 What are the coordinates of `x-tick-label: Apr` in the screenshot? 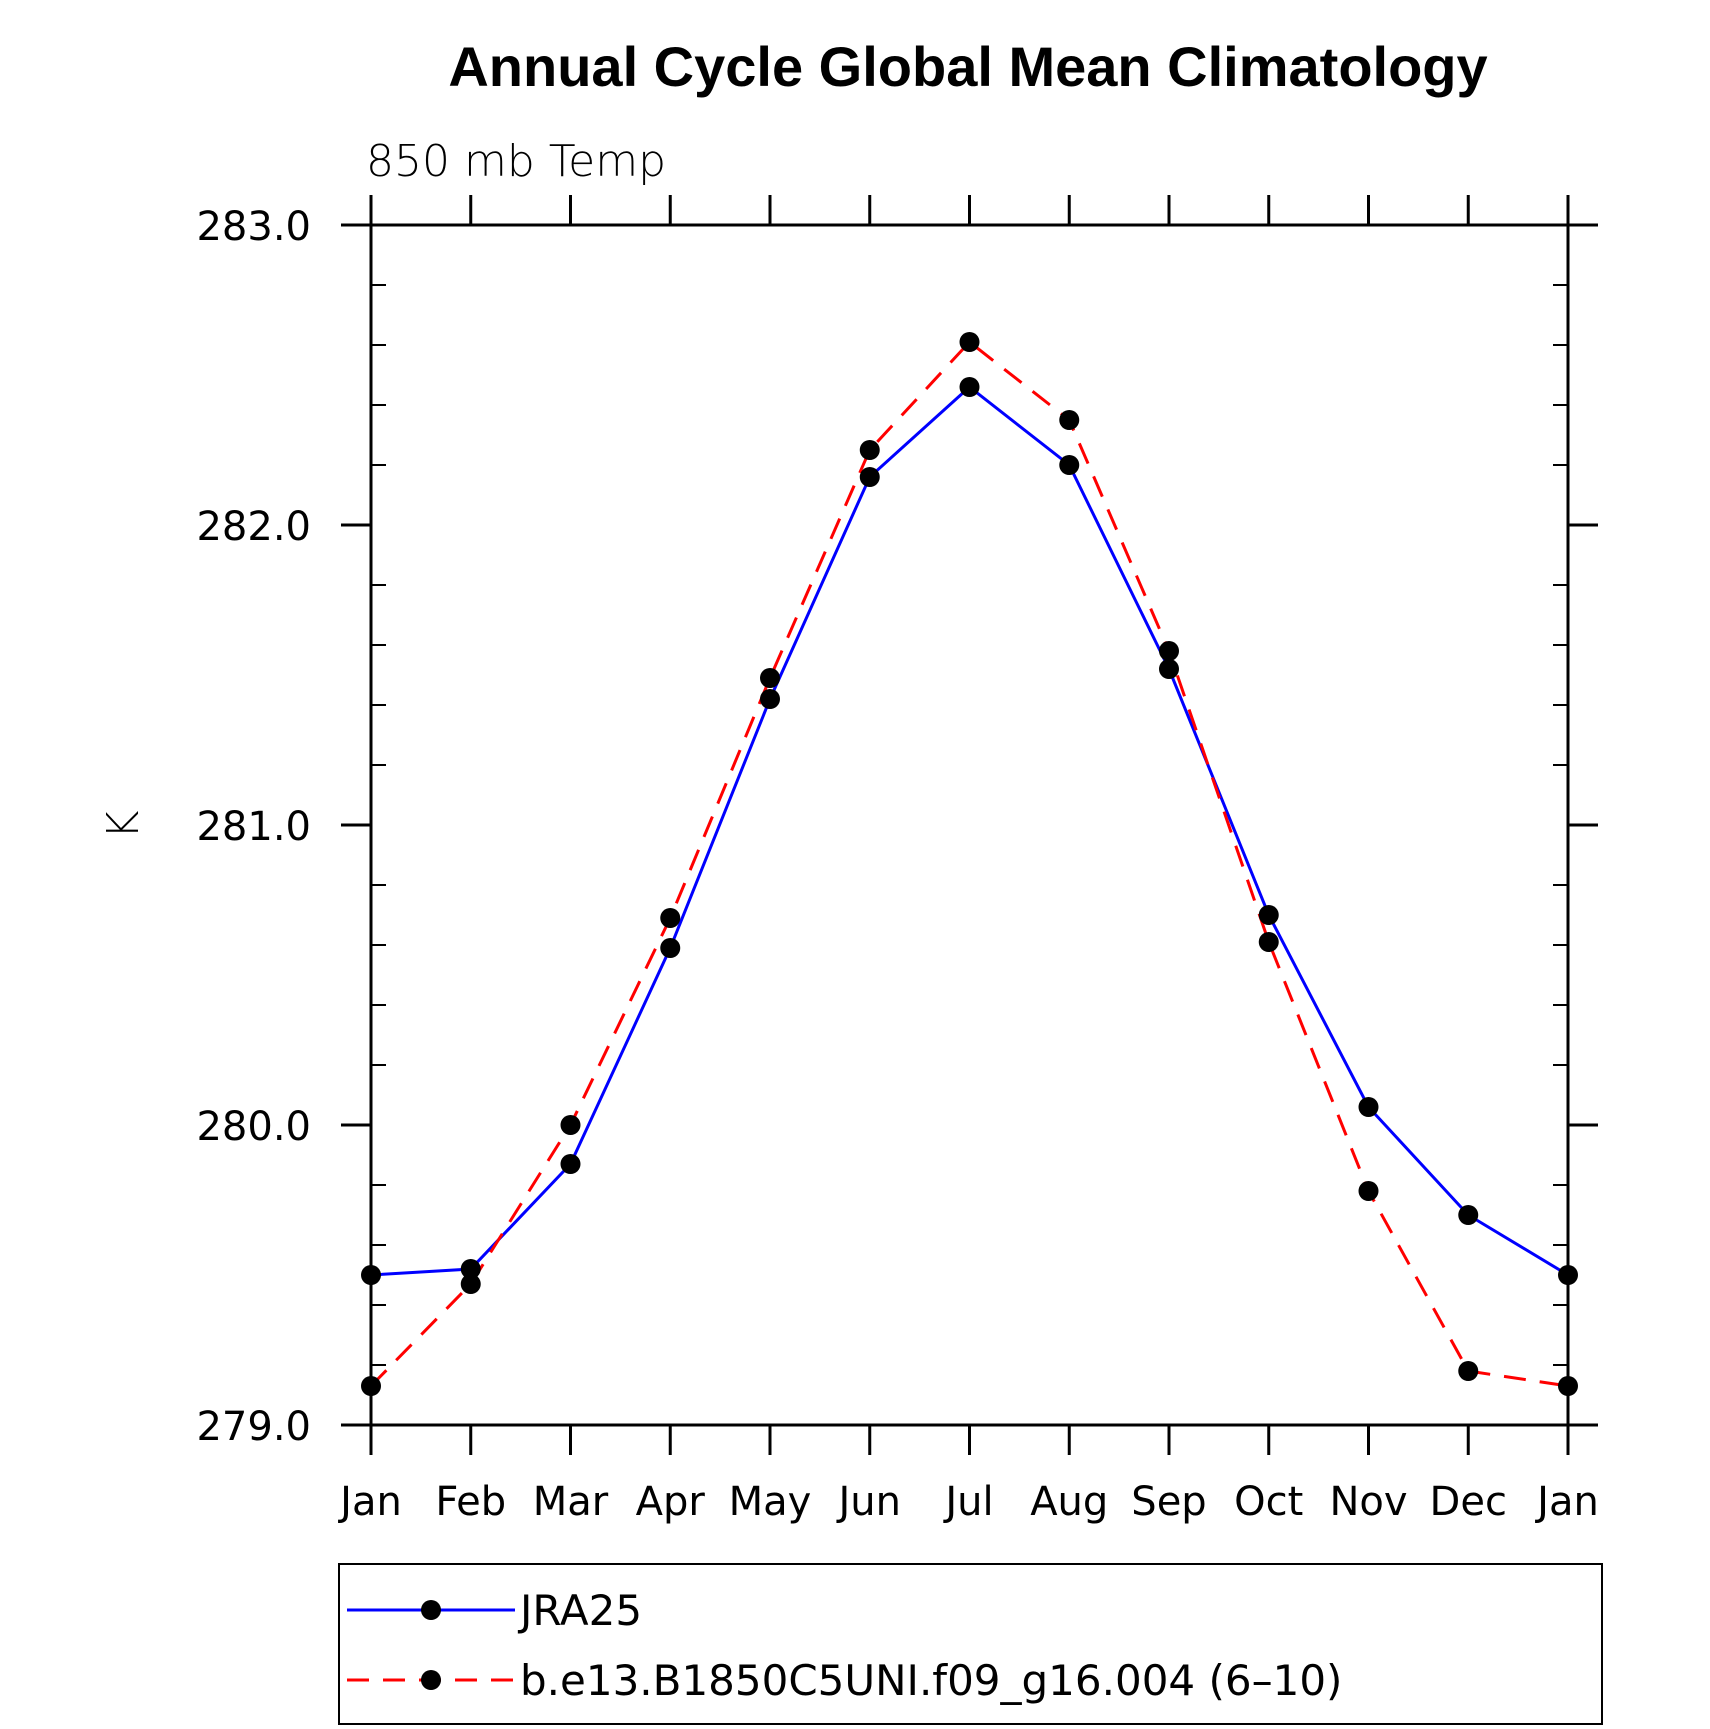 It's located at (671, 1502).